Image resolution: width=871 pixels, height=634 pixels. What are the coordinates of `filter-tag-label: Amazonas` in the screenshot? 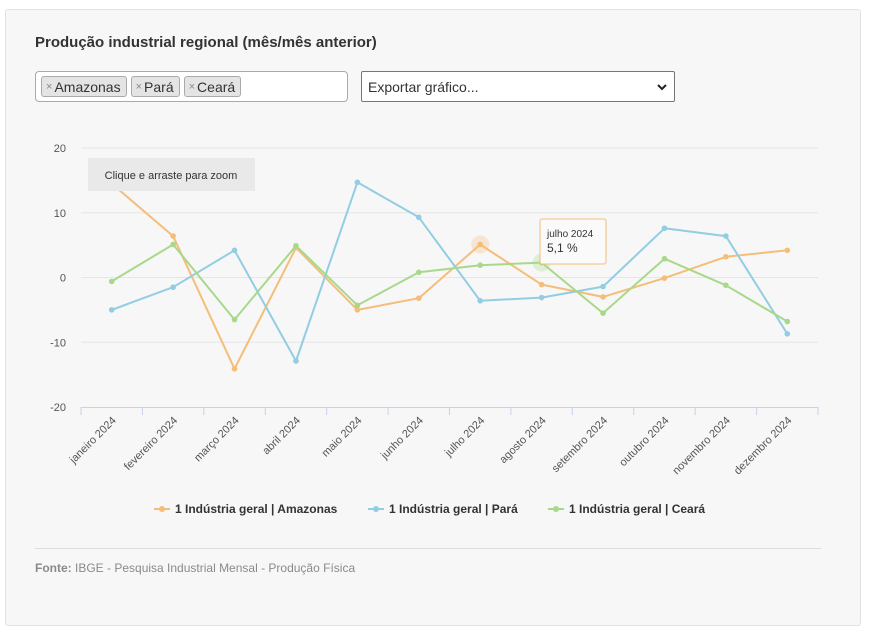 It's located at (87, 86).